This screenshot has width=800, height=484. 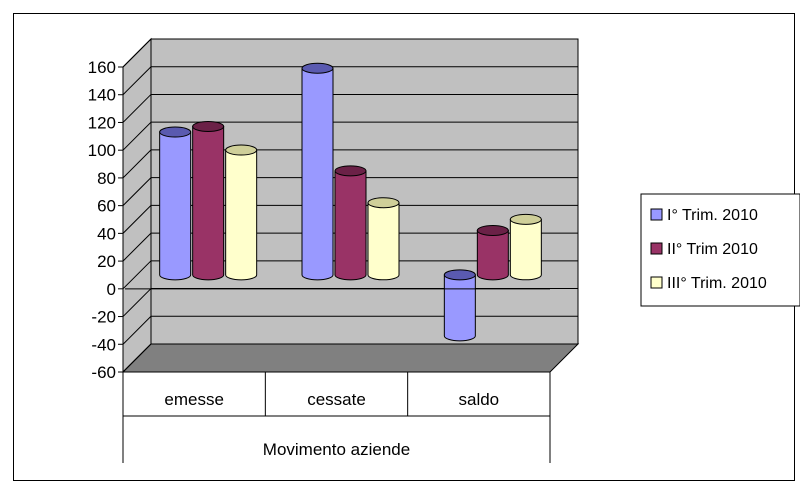 What do you see at coordinates (102, 67) in the screenshot?
I see `y-tick-label: 160` at bounding box center [102, 67].